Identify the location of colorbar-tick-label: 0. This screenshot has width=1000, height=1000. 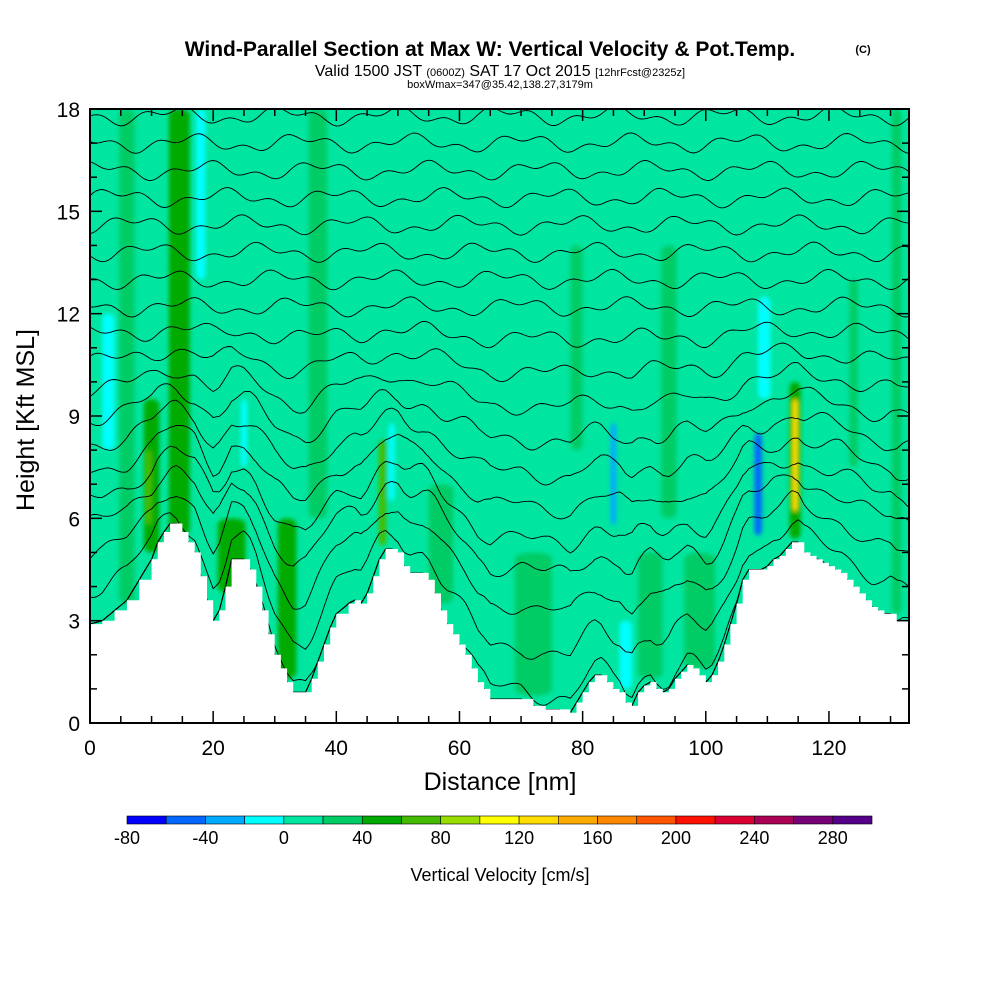
(284, 838).